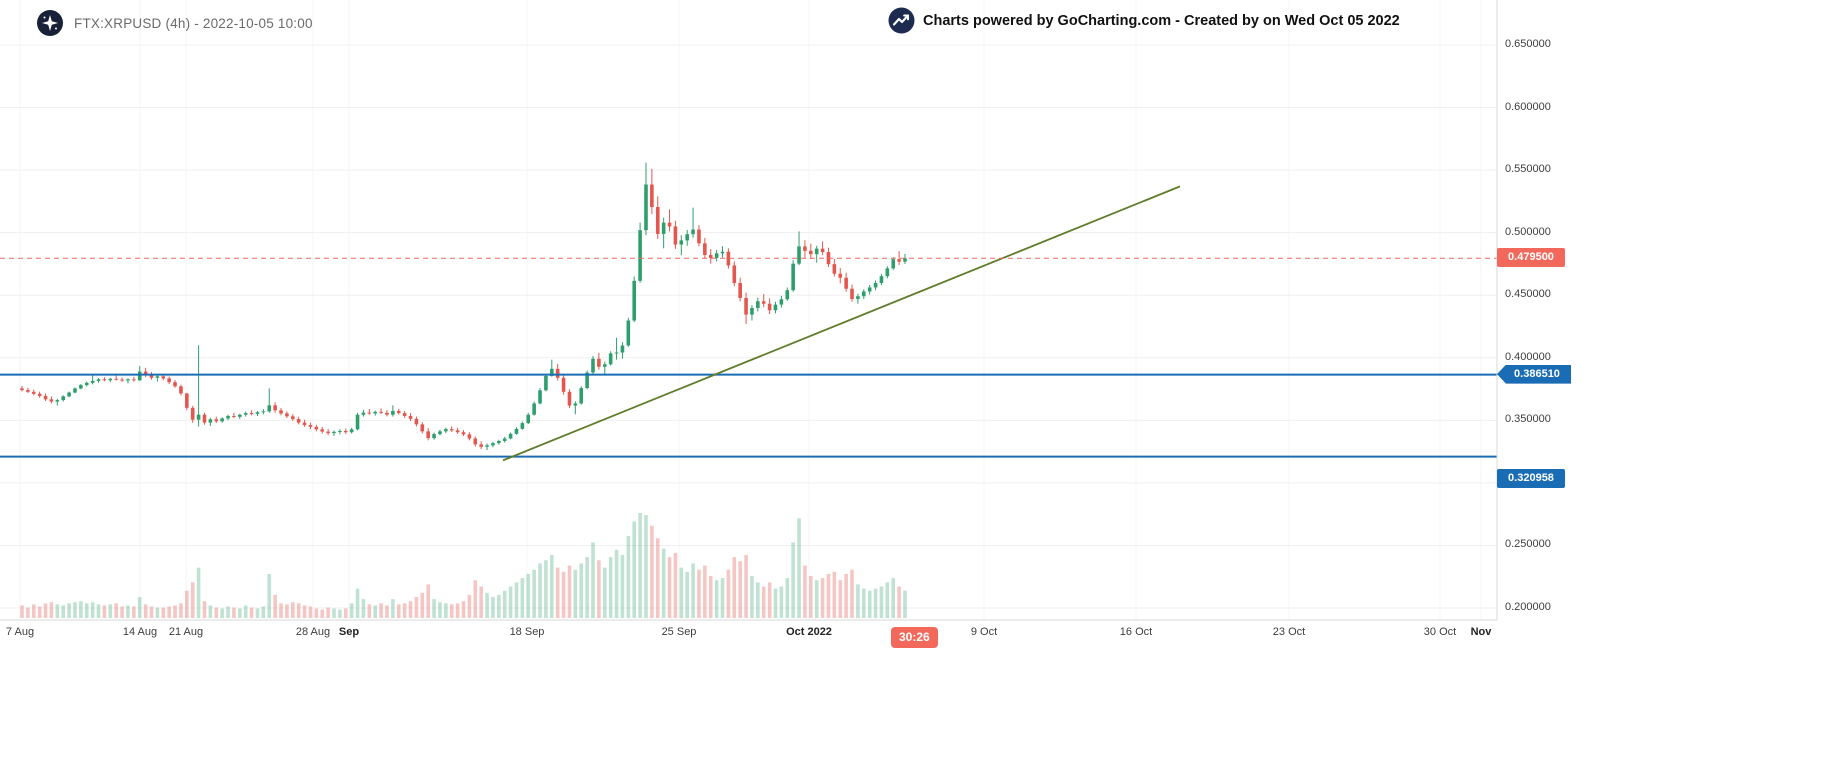  What do you see at coordinates (463, 565) in the screenshot?
I see `volume-series` at bounding box center [463, 565].